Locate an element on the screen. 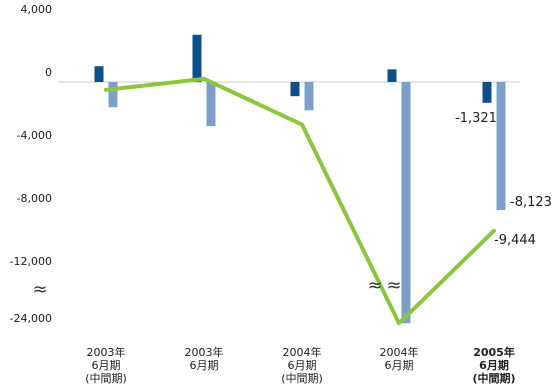  y-tick-label: 4,000 is located at coordinates (37, 9).